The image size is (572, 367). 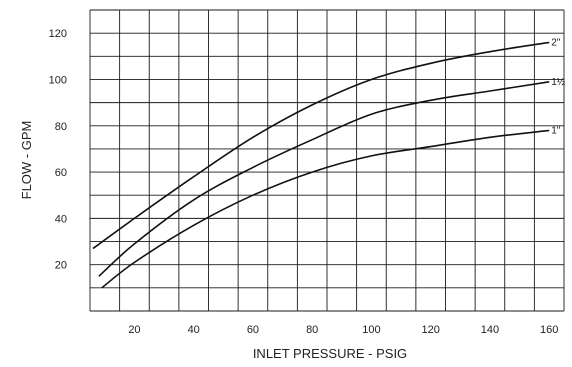 I want to click on y-tick-label: 80, so click(x=61, y=127).